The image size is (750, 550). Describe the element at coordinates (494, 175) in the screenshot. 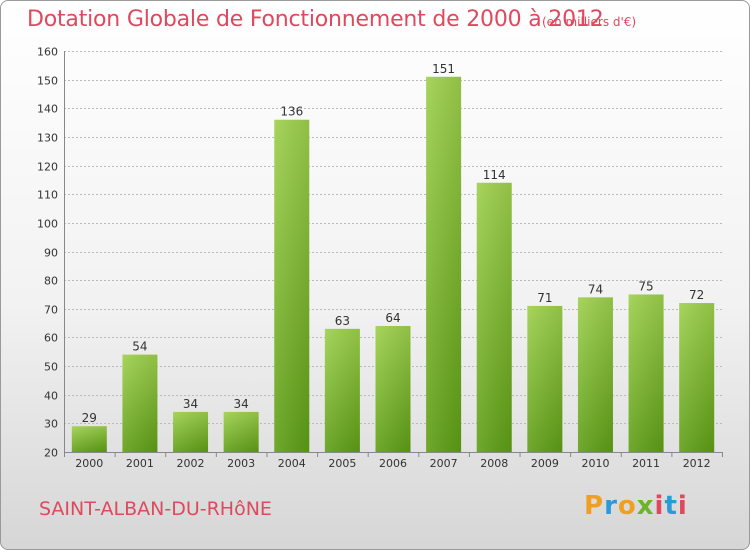

I see `value-label: 114` at that location.